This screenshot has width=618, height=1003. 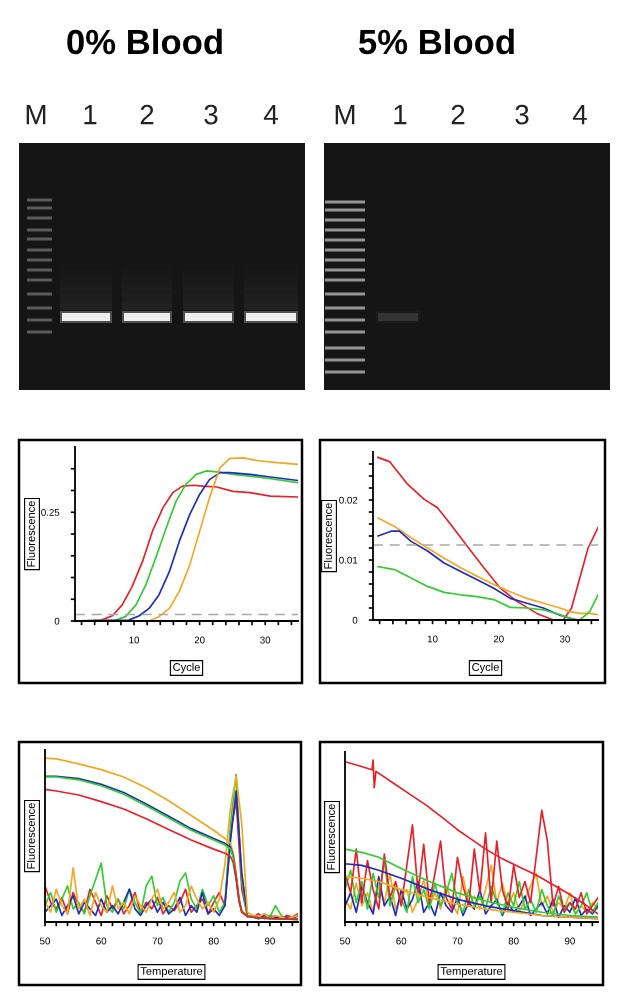 I want to click on y-tick-label: 0.02, so click(x=348, y=500).